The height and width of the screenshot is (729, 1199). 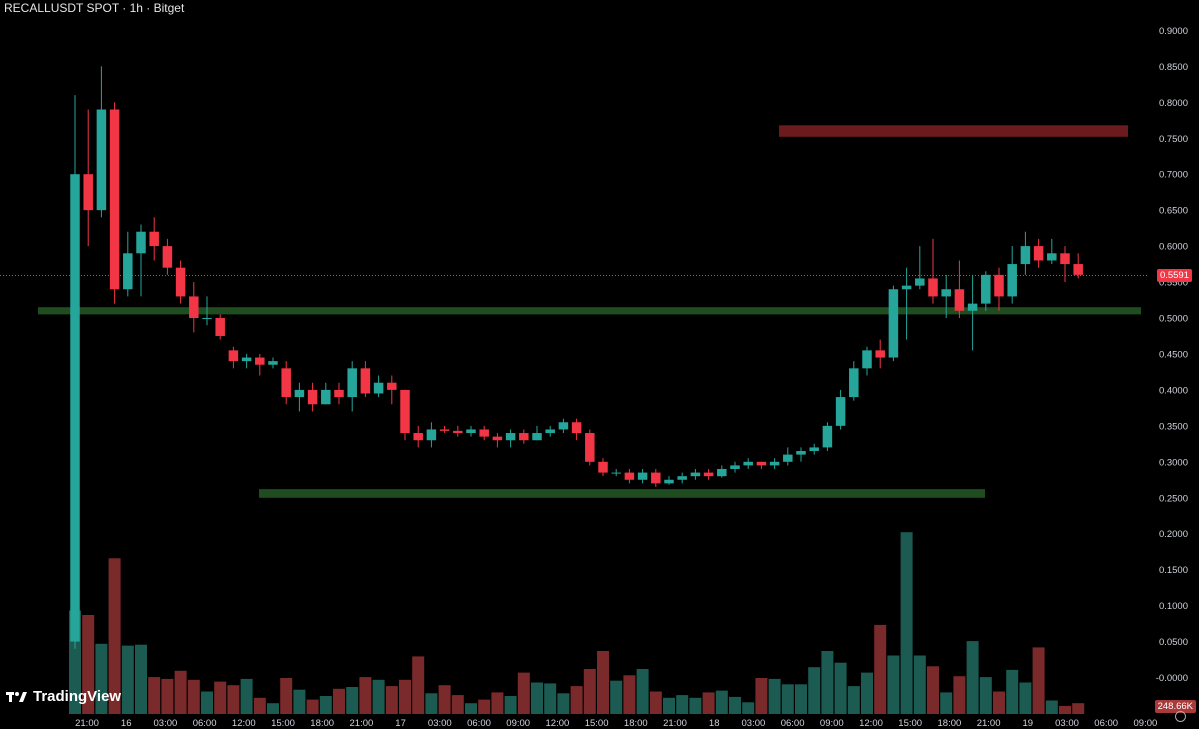 I want to click on support-zone, so click(x=589, y=311).